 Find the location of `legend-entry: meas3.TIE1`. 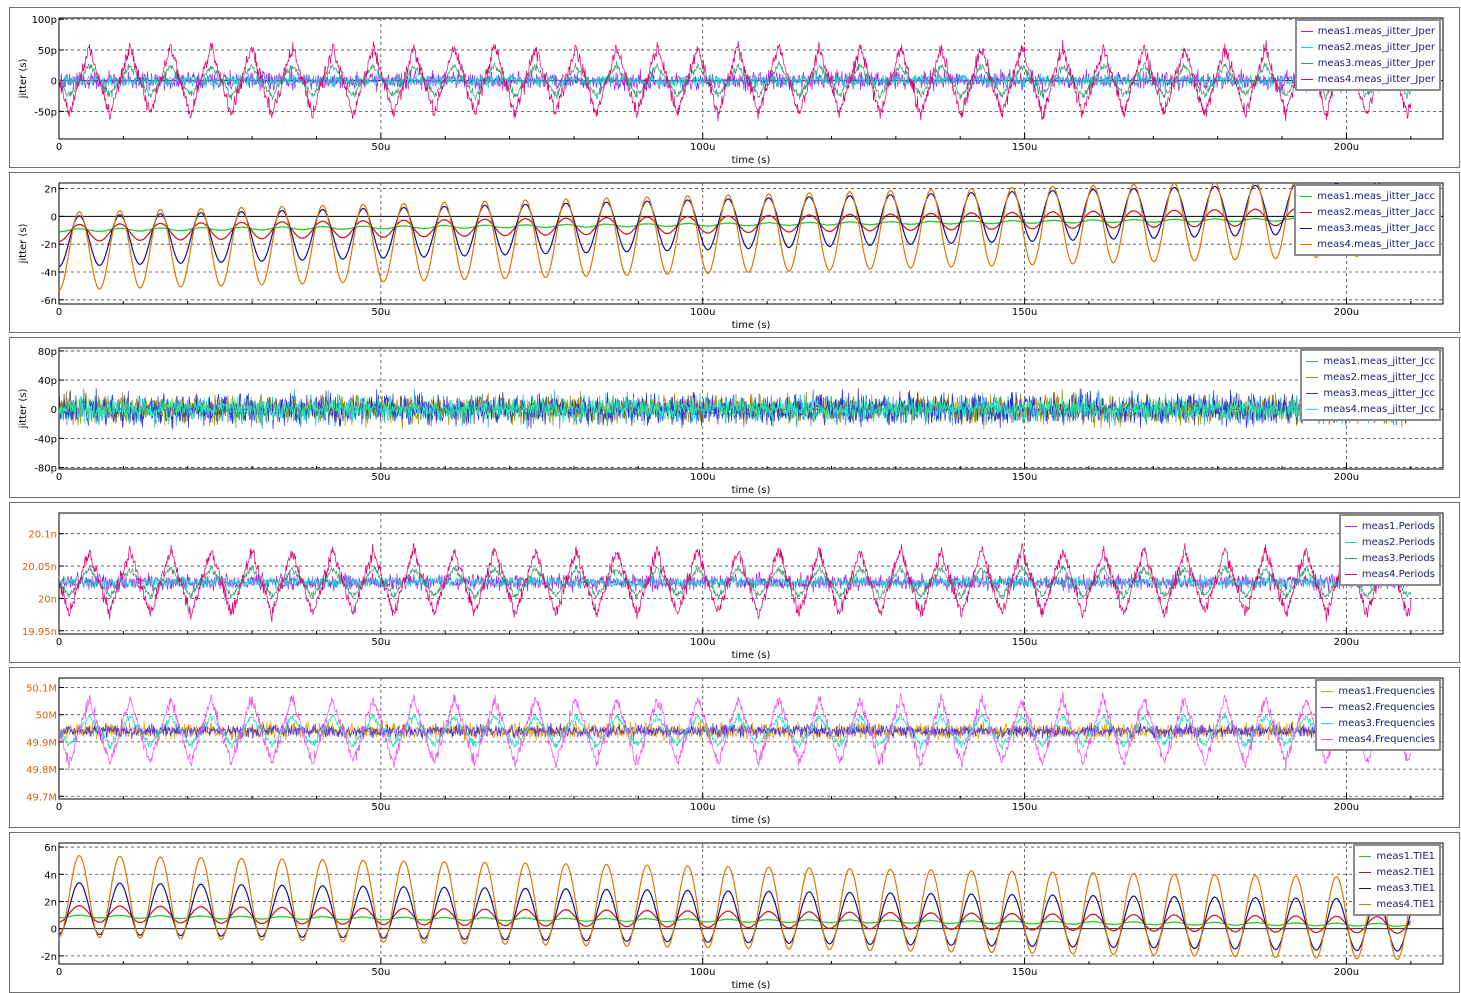

legend-entry: meas3.TIE1 is located at coordinates (1397, 888).